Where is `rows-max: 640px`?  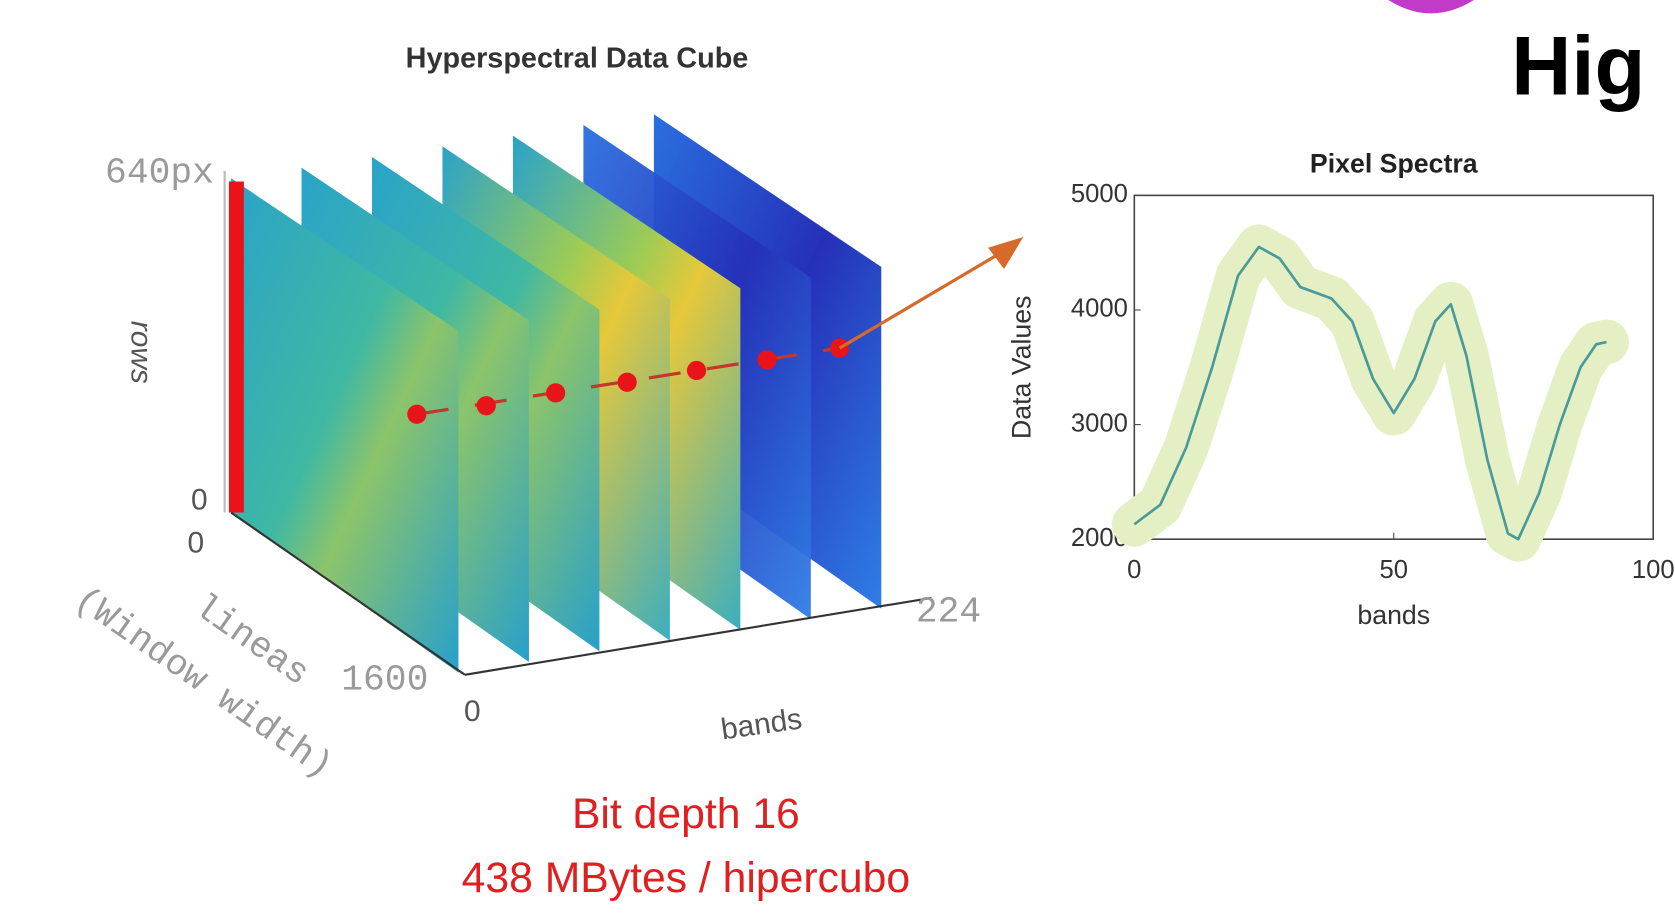 rows-max: 640px is located at coordinates (159, 173).